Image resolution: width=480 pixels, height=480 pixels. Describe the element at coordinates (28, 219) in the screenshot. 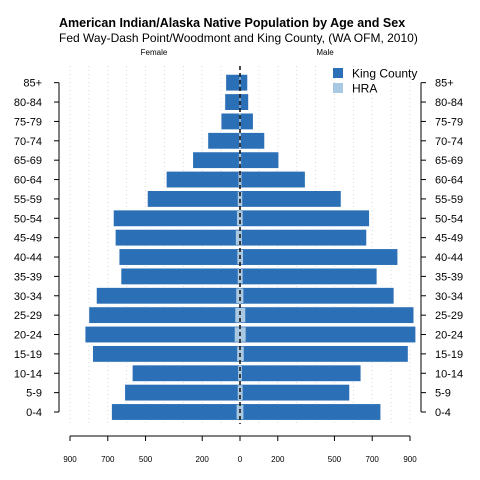

I see `left-age-label-50-54: 50-54` at that location.